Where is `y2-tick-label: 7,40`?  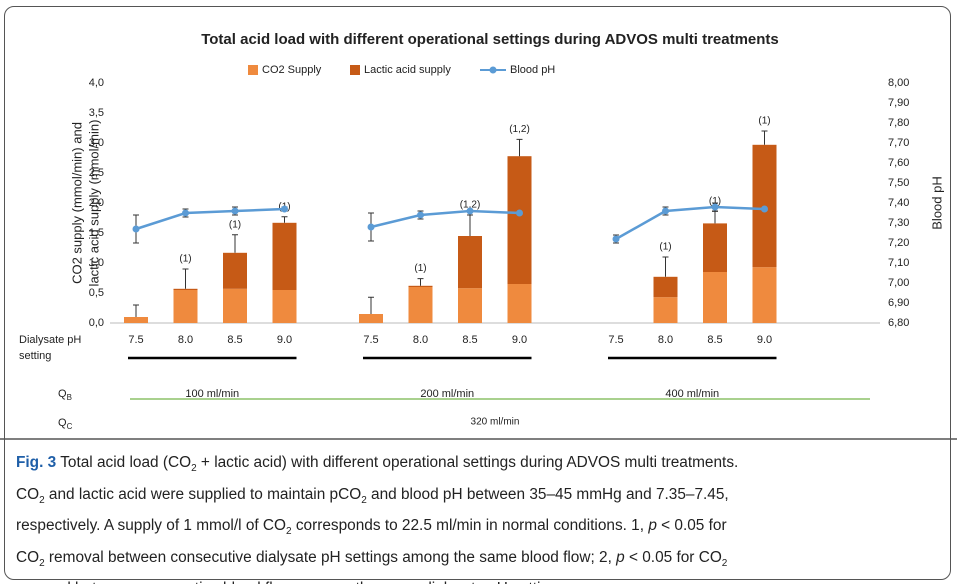 y2-tick-label: 7,40 is located at coordinates (898, 203).